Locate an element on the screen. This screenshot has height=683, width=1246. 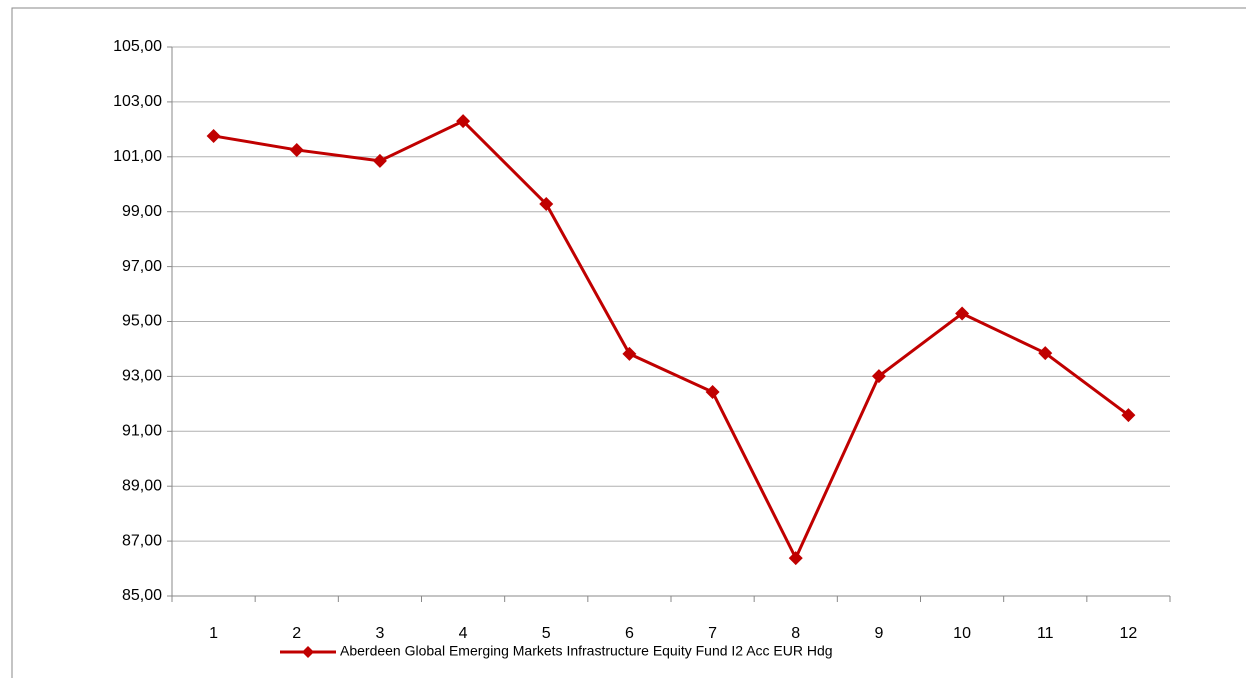
x-tick-label: 7 is located at coordinates (712, 633).